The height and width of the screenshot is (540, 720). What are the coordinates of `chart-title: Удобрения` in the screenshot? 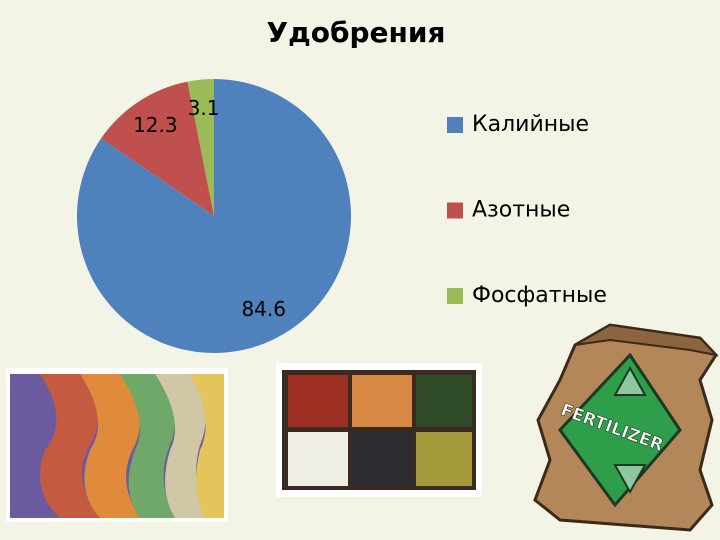 It's located at (356, 32).